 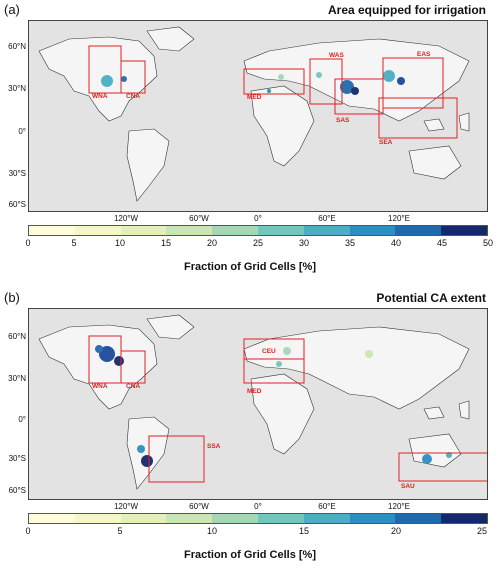 What do you see at coordinates (386, 142) in the screenshot?
I see `region-label: SEA` at bounding box center [386, 142].